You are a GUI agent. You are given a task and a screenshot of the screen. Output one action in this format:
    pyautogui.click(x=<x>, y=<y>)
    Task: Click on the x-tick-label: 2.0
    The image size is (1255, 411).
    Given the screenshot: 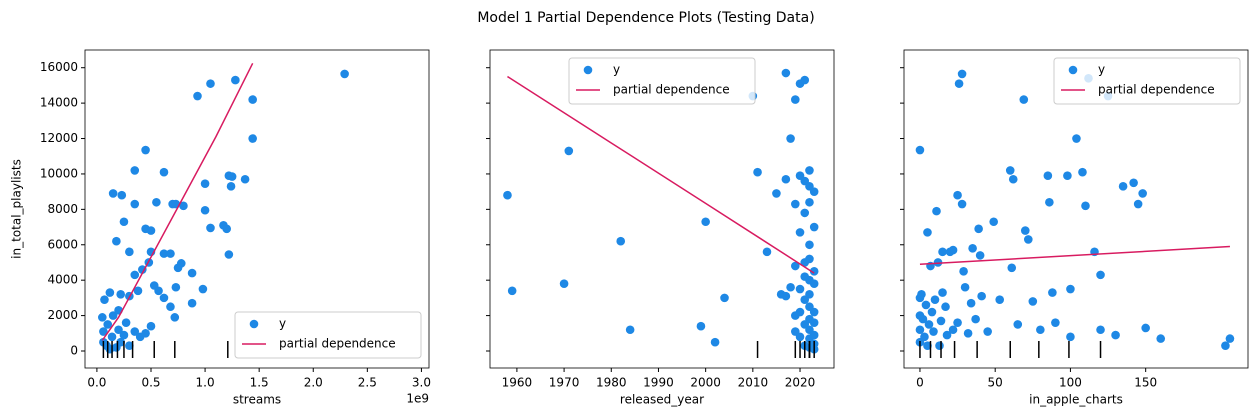 What is the action you would take?
    pyautogui.click(x=313, y=383)
    